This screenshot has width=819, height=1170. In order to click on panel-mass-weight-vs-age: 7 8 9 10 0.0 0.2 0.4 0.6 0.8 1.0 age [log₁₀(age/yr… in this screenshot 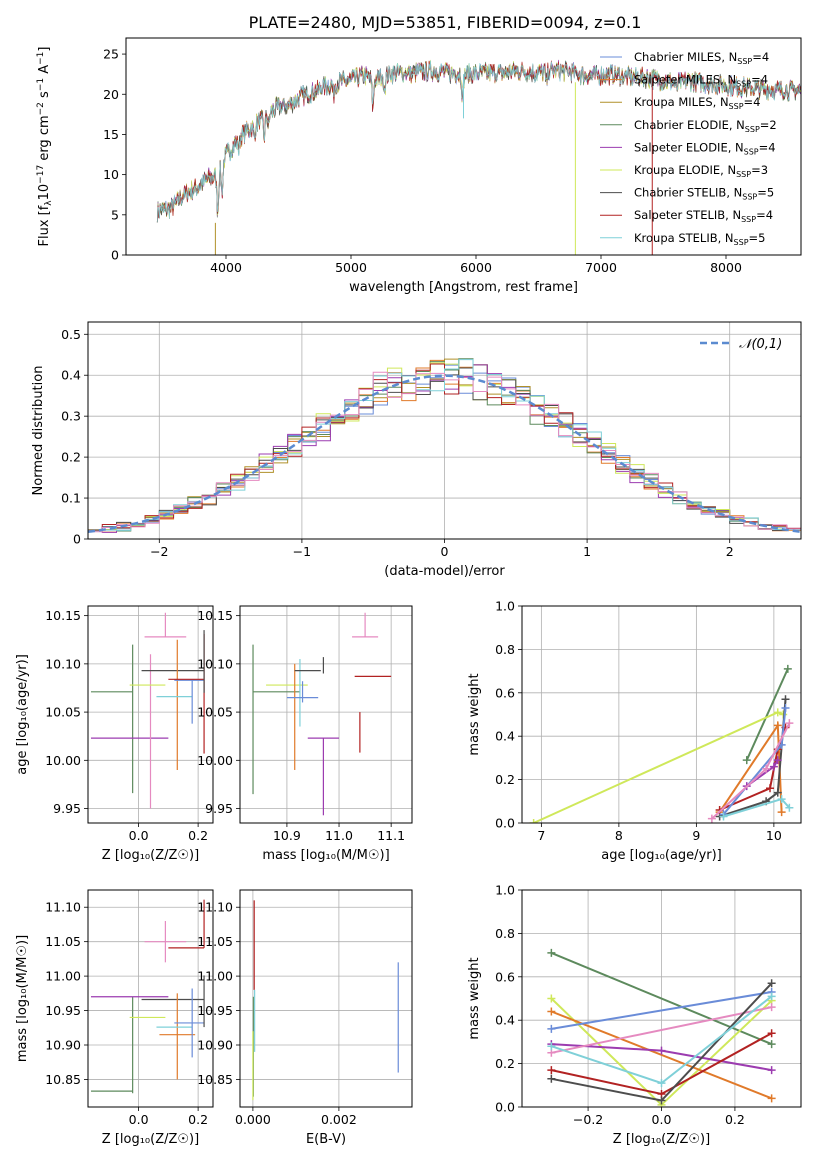, I will do `click(634, 731)`.